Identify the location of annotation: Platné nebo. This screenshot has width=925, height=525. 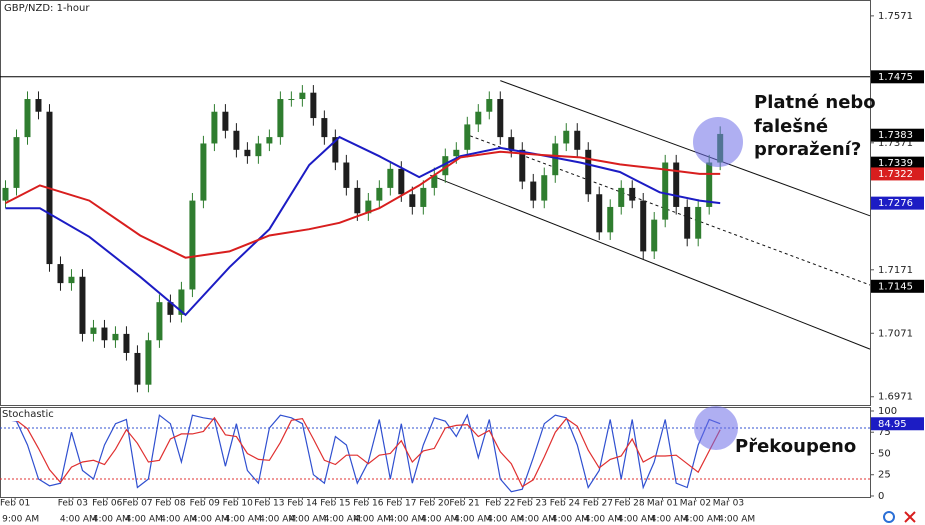
(815, 102).